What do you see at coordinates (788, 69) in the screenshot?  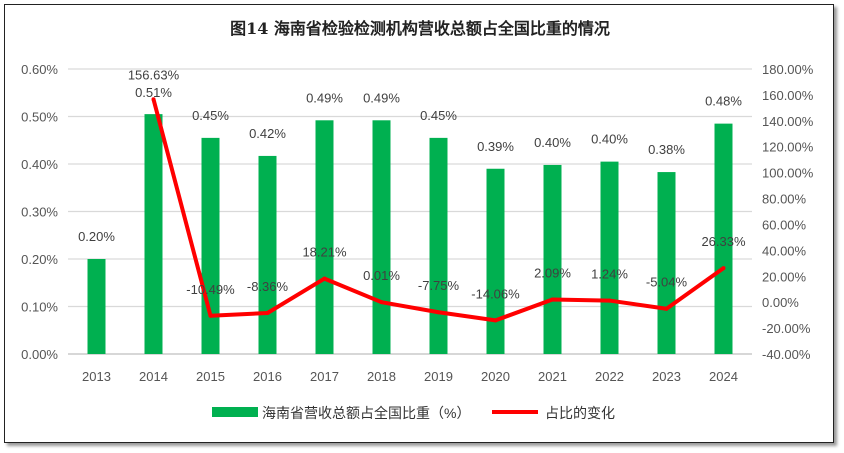 I see `right-tick-label: 180.00%` at bounding box center [788, 69].